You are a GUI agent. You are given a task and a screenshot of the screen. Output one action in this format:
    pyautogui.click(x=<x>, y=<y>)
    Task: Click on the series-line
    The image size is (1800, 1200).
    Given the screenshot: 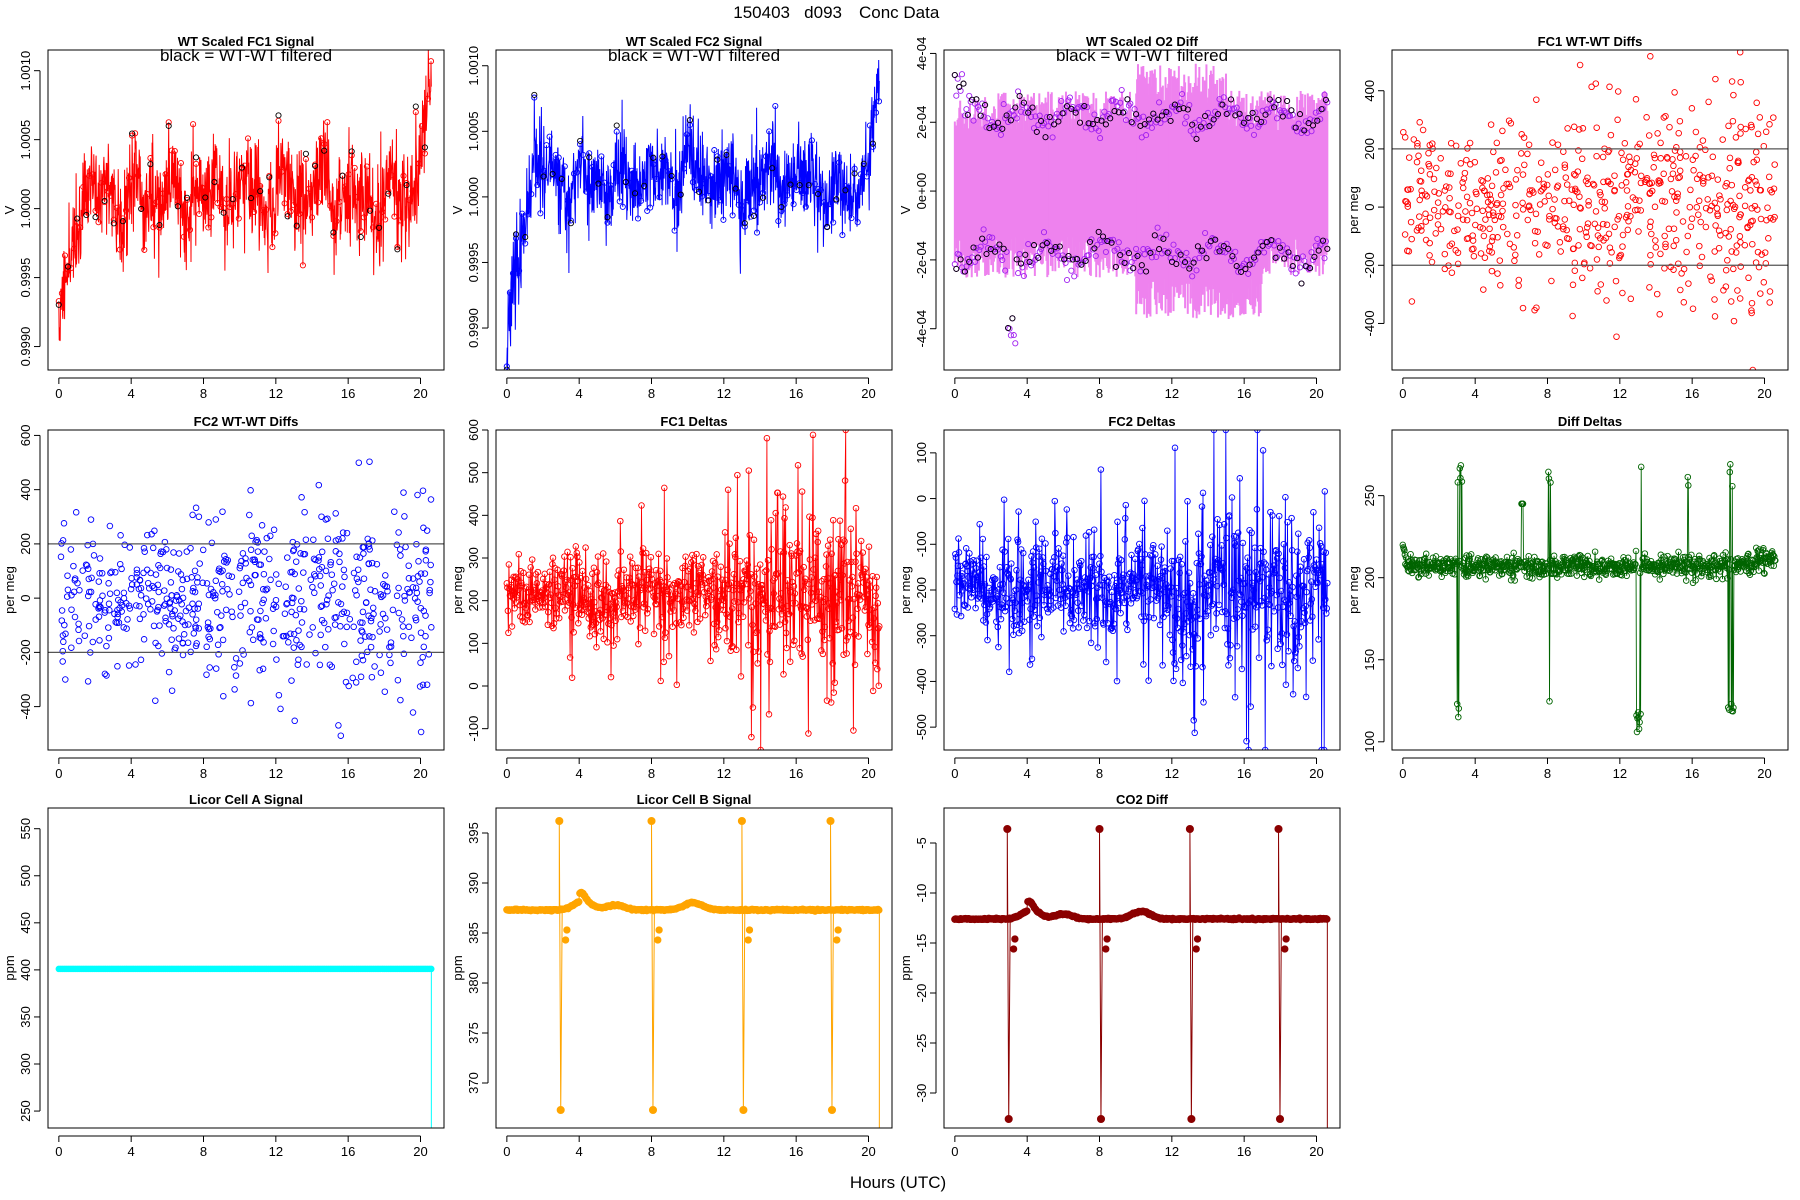 What is the action you would take?
    pyautogui.click(x=1589, y=598)
    